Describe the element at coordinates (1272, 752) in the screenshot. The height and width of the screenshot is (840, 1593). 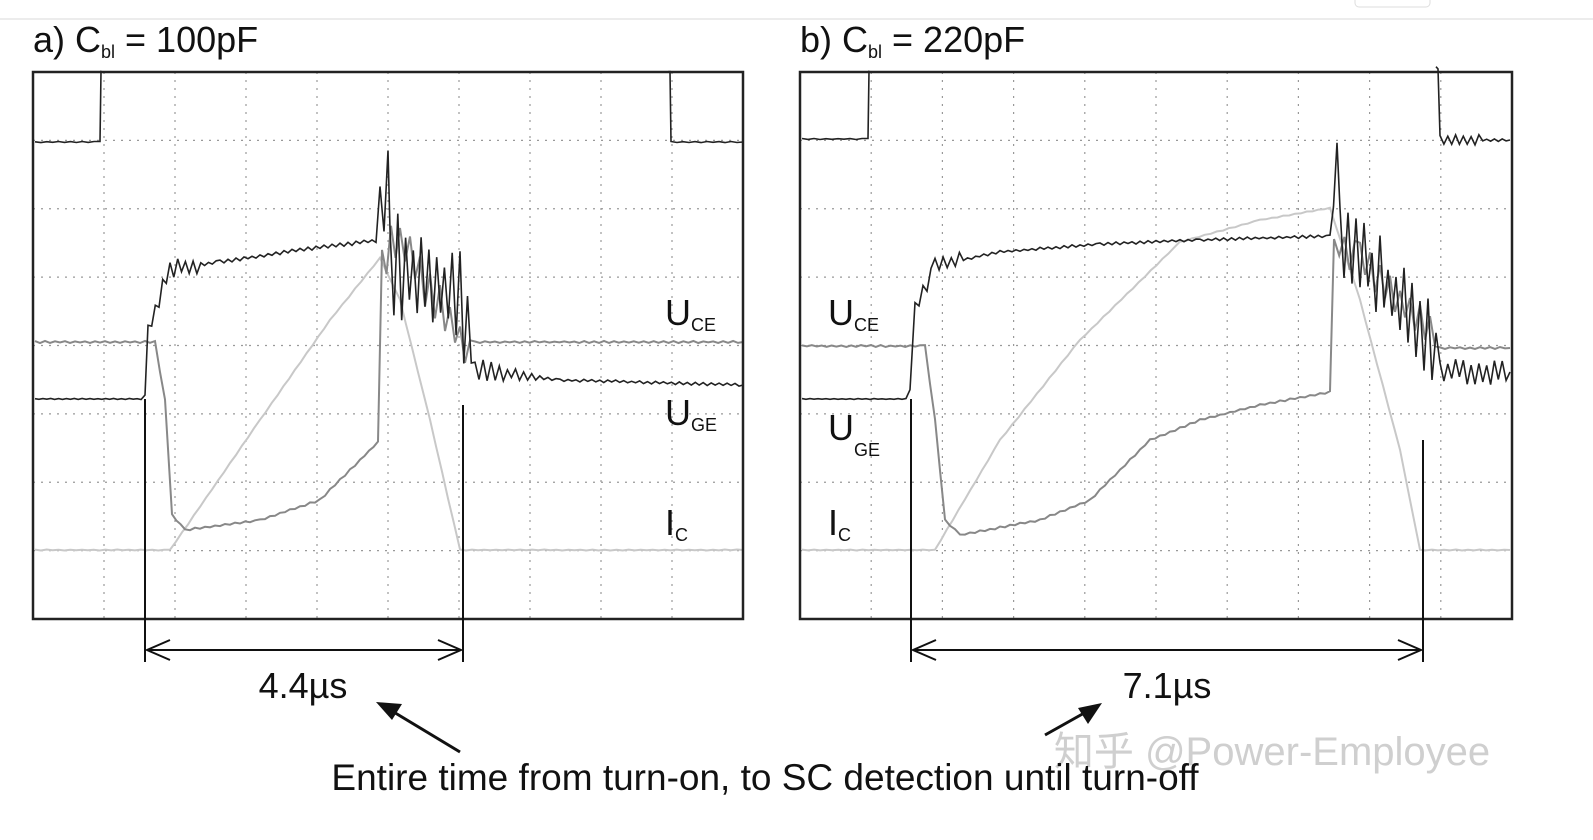
I see `watermark: 知乎 @Power-Employee` at that location.